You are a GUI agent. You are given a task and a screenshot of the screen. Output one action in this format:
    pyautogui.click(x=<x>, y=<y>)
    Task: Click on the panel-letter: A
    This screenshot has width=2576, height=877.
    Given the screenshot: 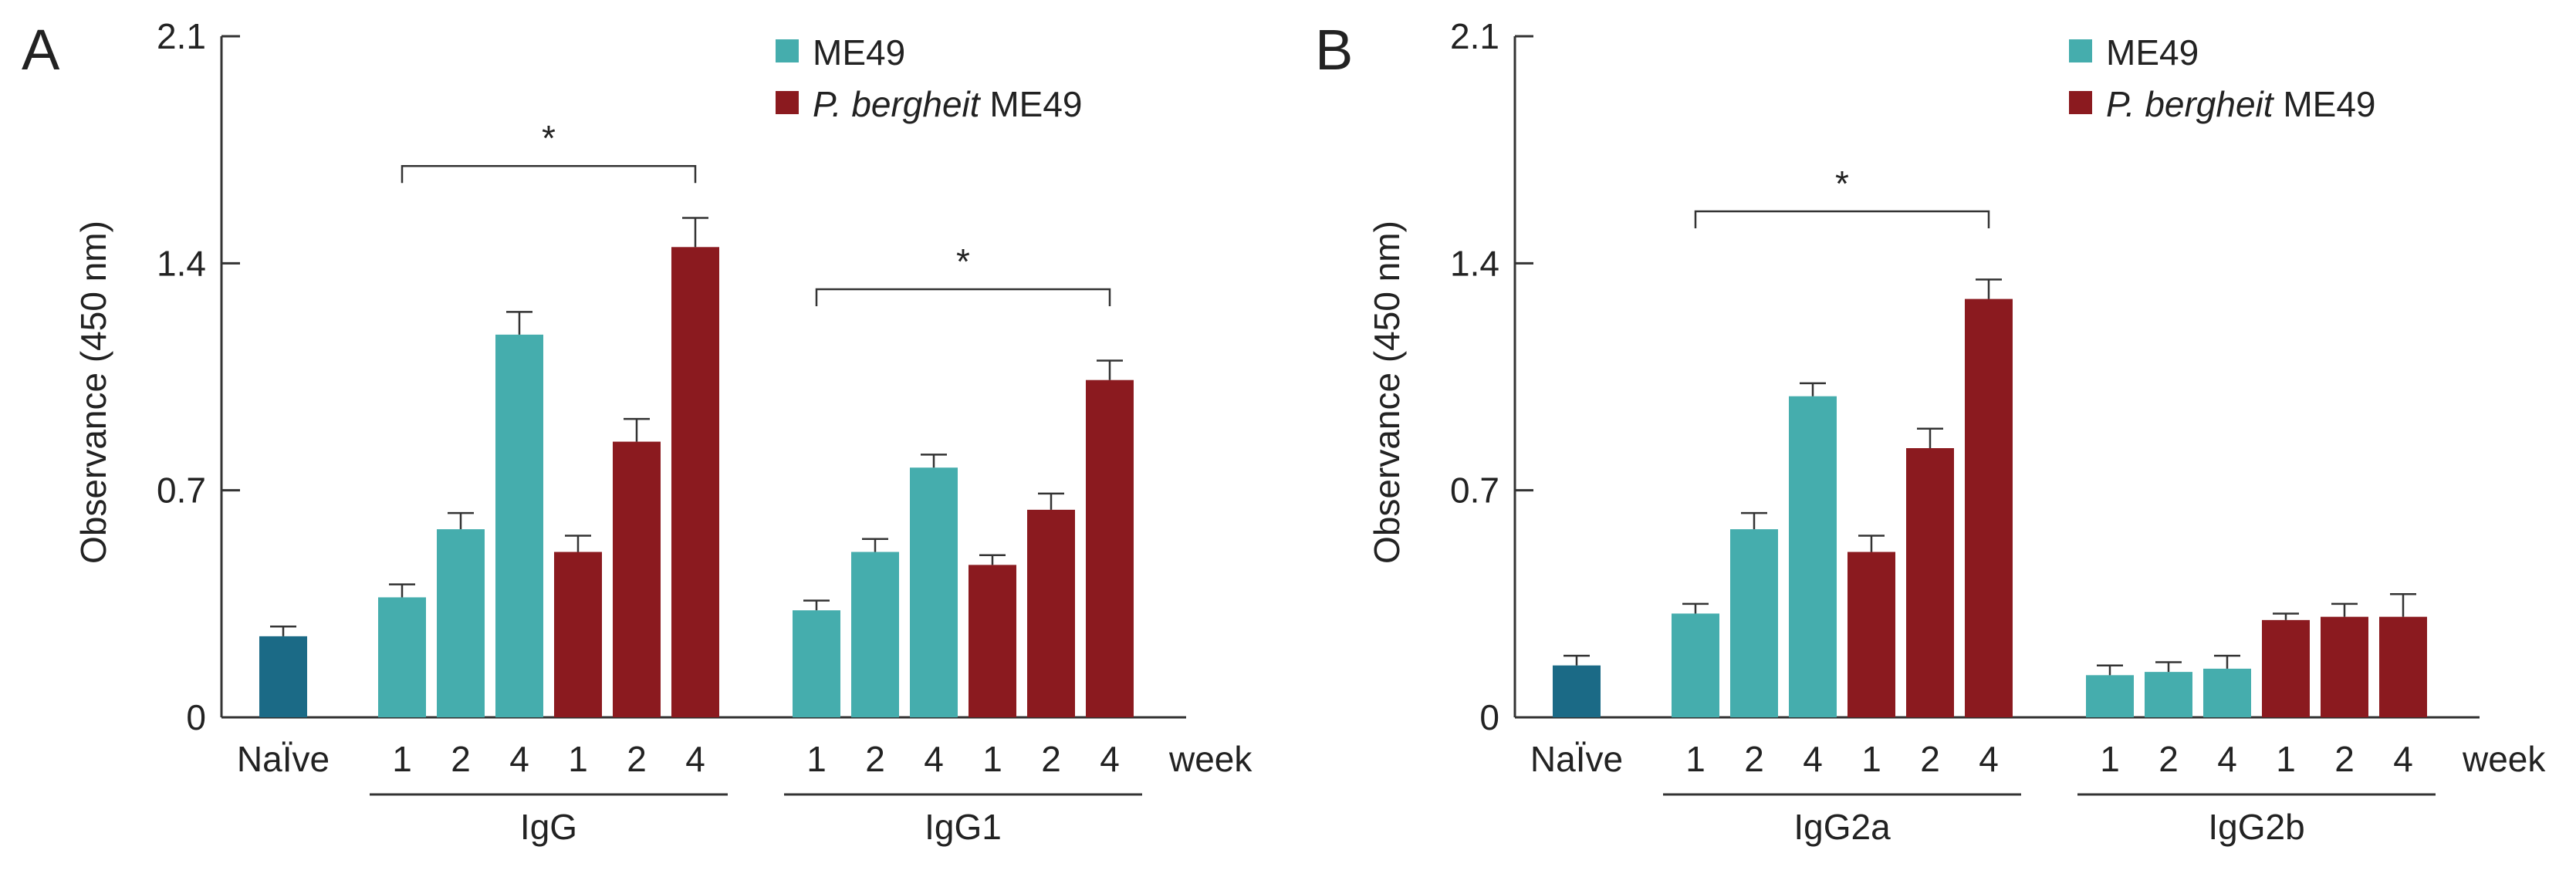 What is the action you would take?
    pyautogui.click(x=41, y=50)
    